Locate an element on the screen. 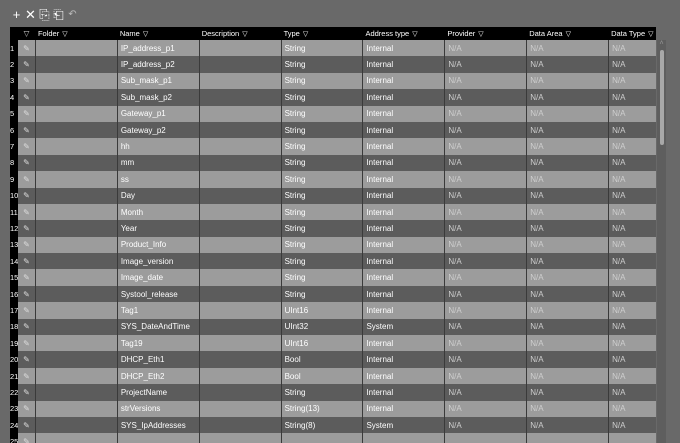 The width and height of the screenshot is (680, 443). vertical-scrollbar: ˄ is located at coordinates (661, 241).